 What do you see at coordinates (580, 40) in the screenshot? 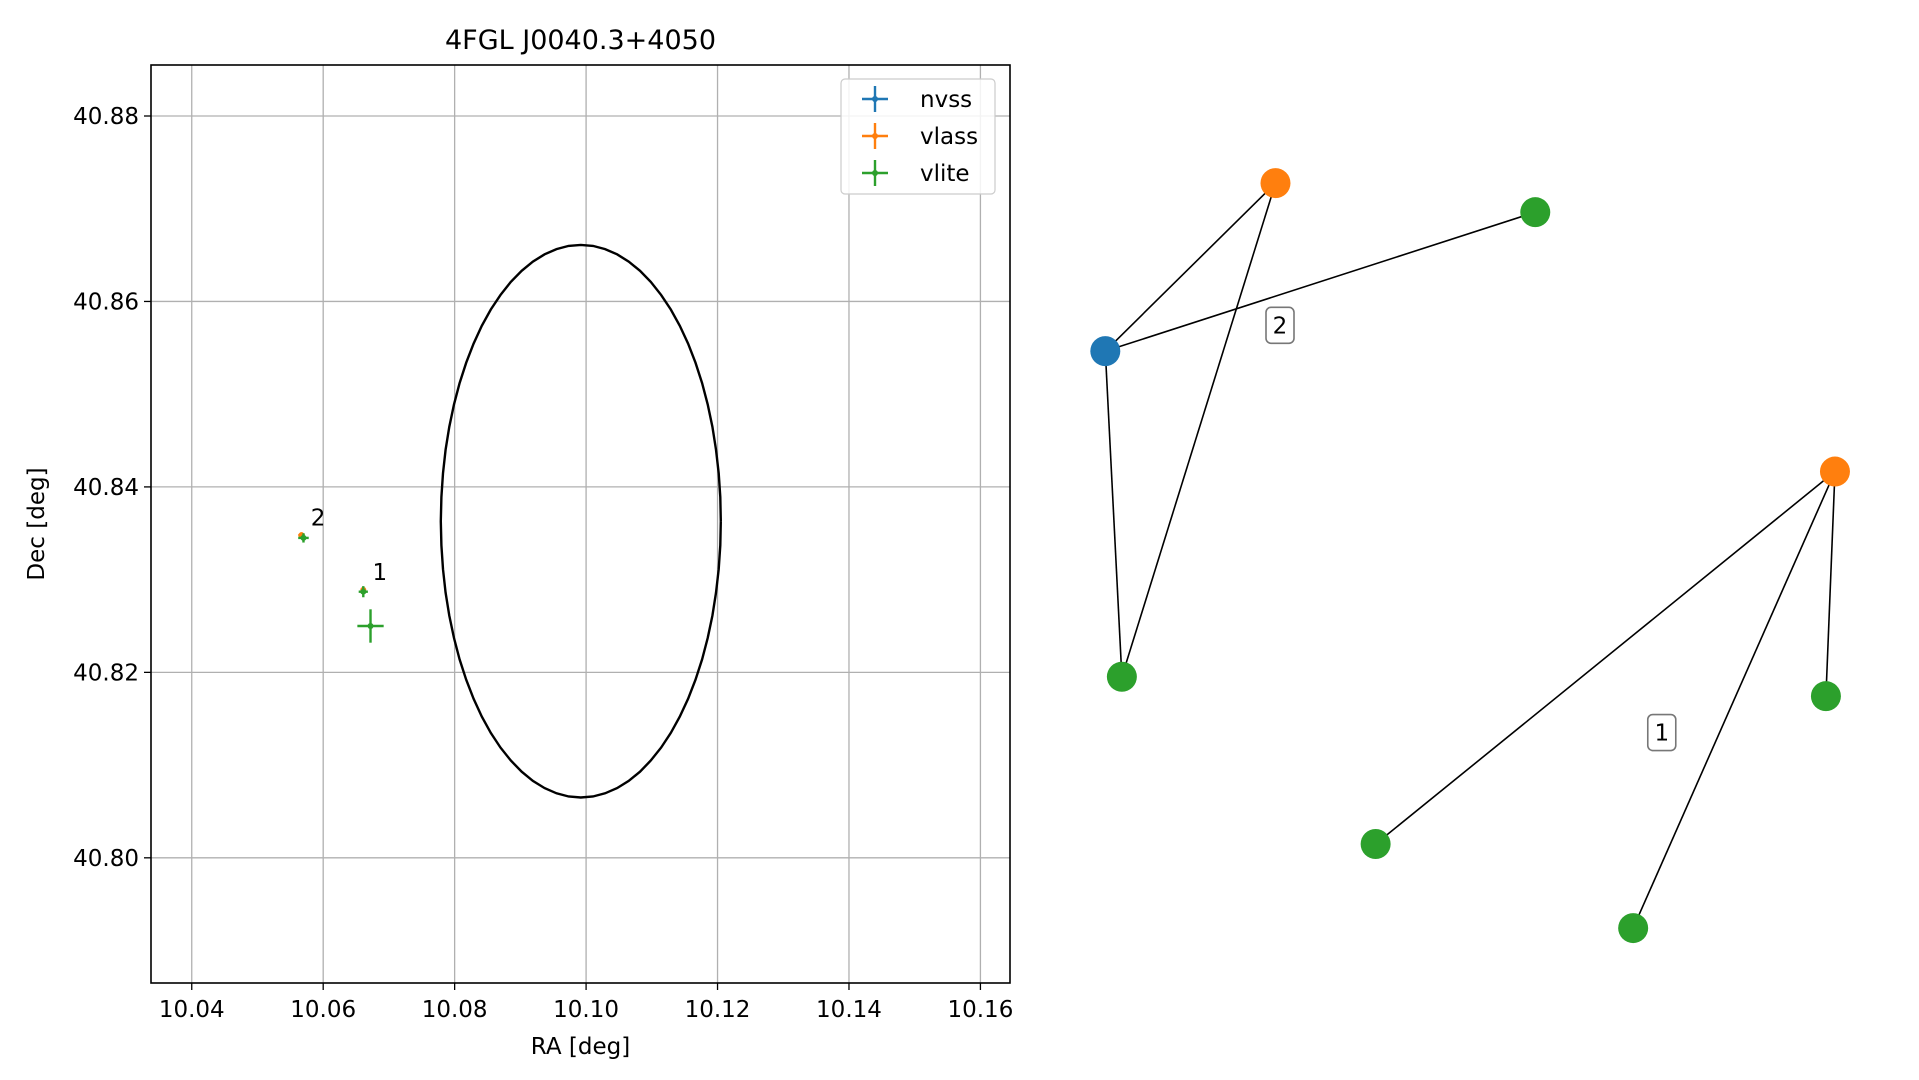
I see `chart-title: 4FGL J0040.3+4050` at bounding box center [580, 40].